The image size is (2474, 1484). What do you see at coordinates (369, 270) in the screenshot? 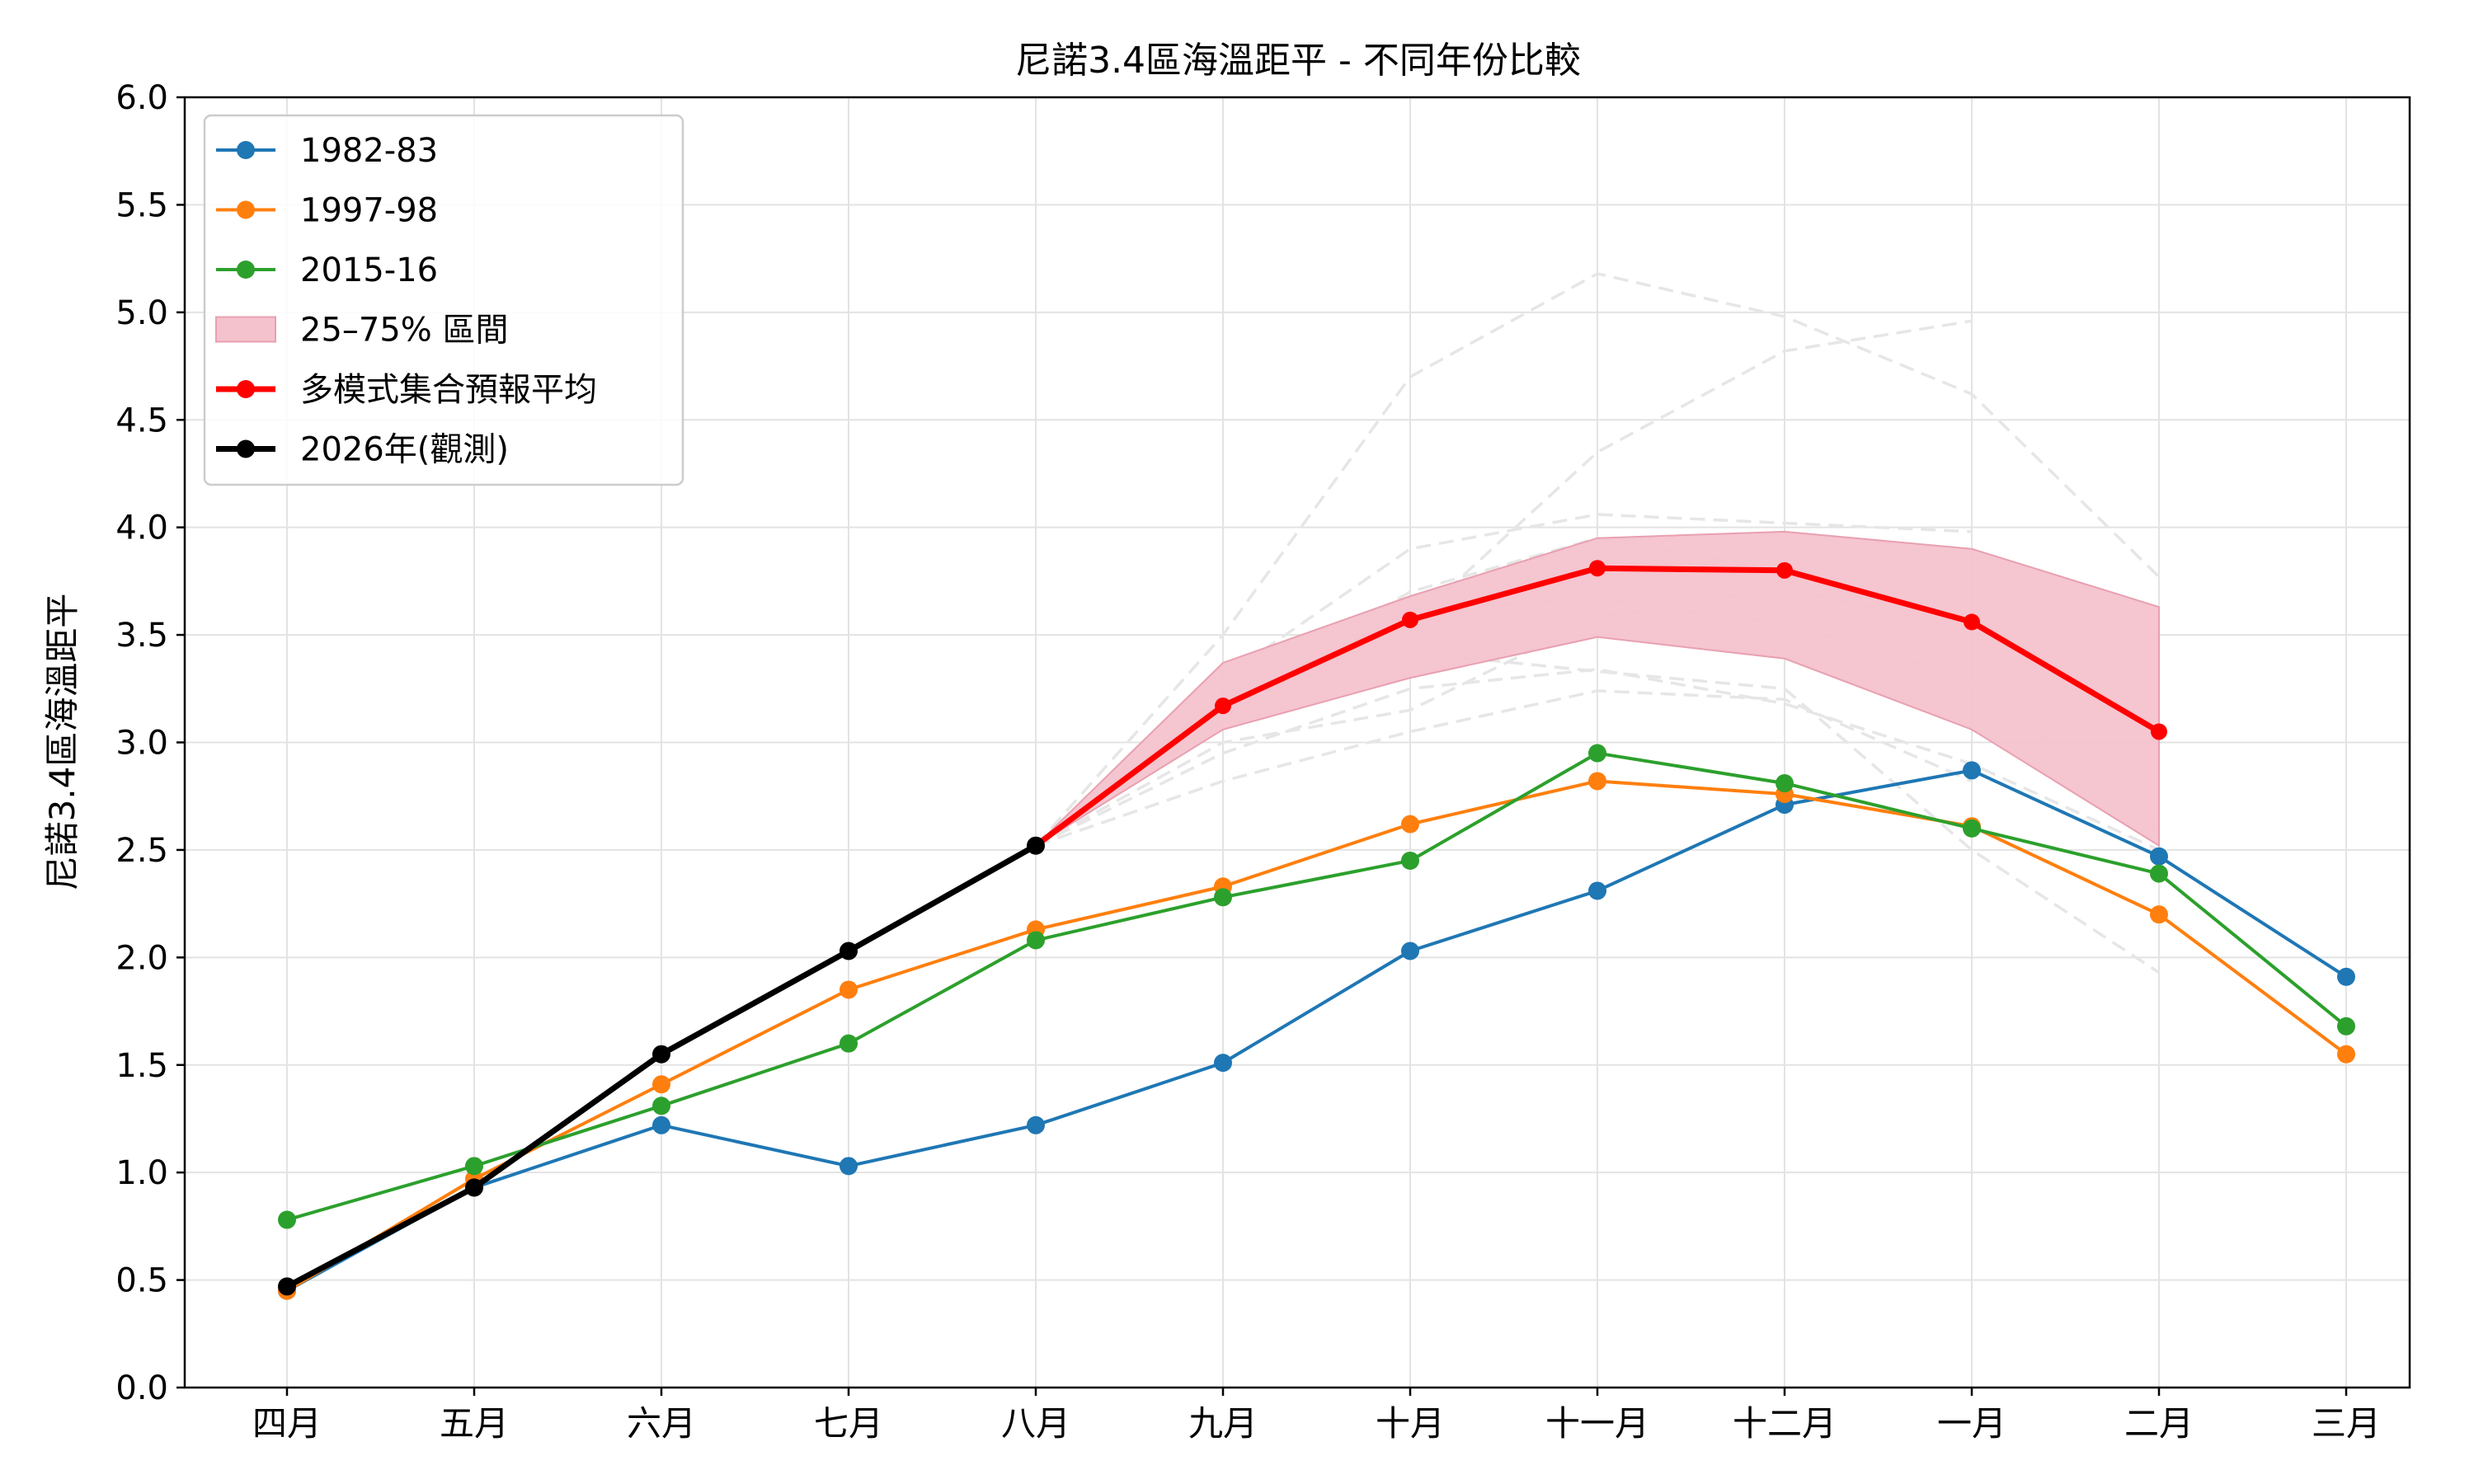
I see `legend-label: 2015-16` at bounding box center [369, 270].